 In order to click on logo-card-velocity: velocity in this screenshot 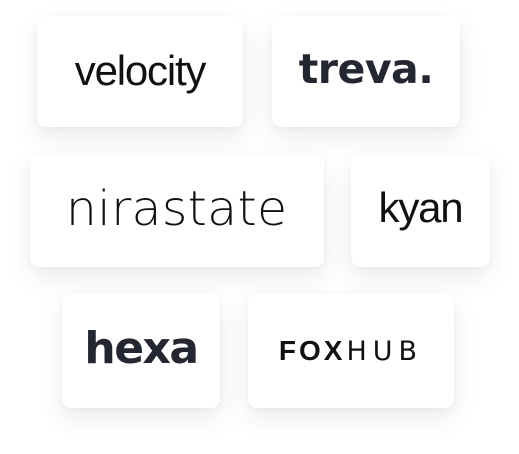, I will do `click(140, 71)`.